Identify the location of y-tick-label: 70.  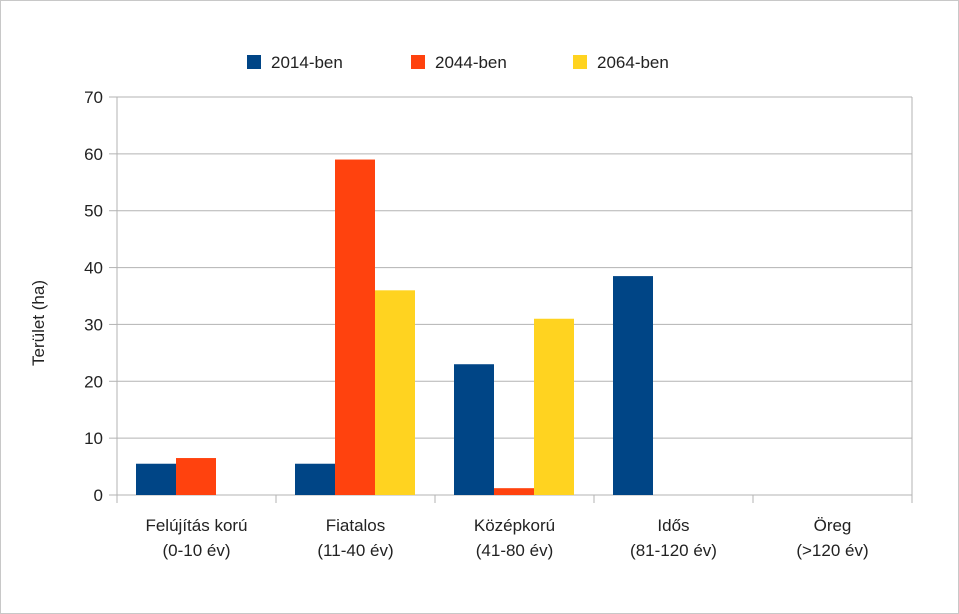
(93, 97).